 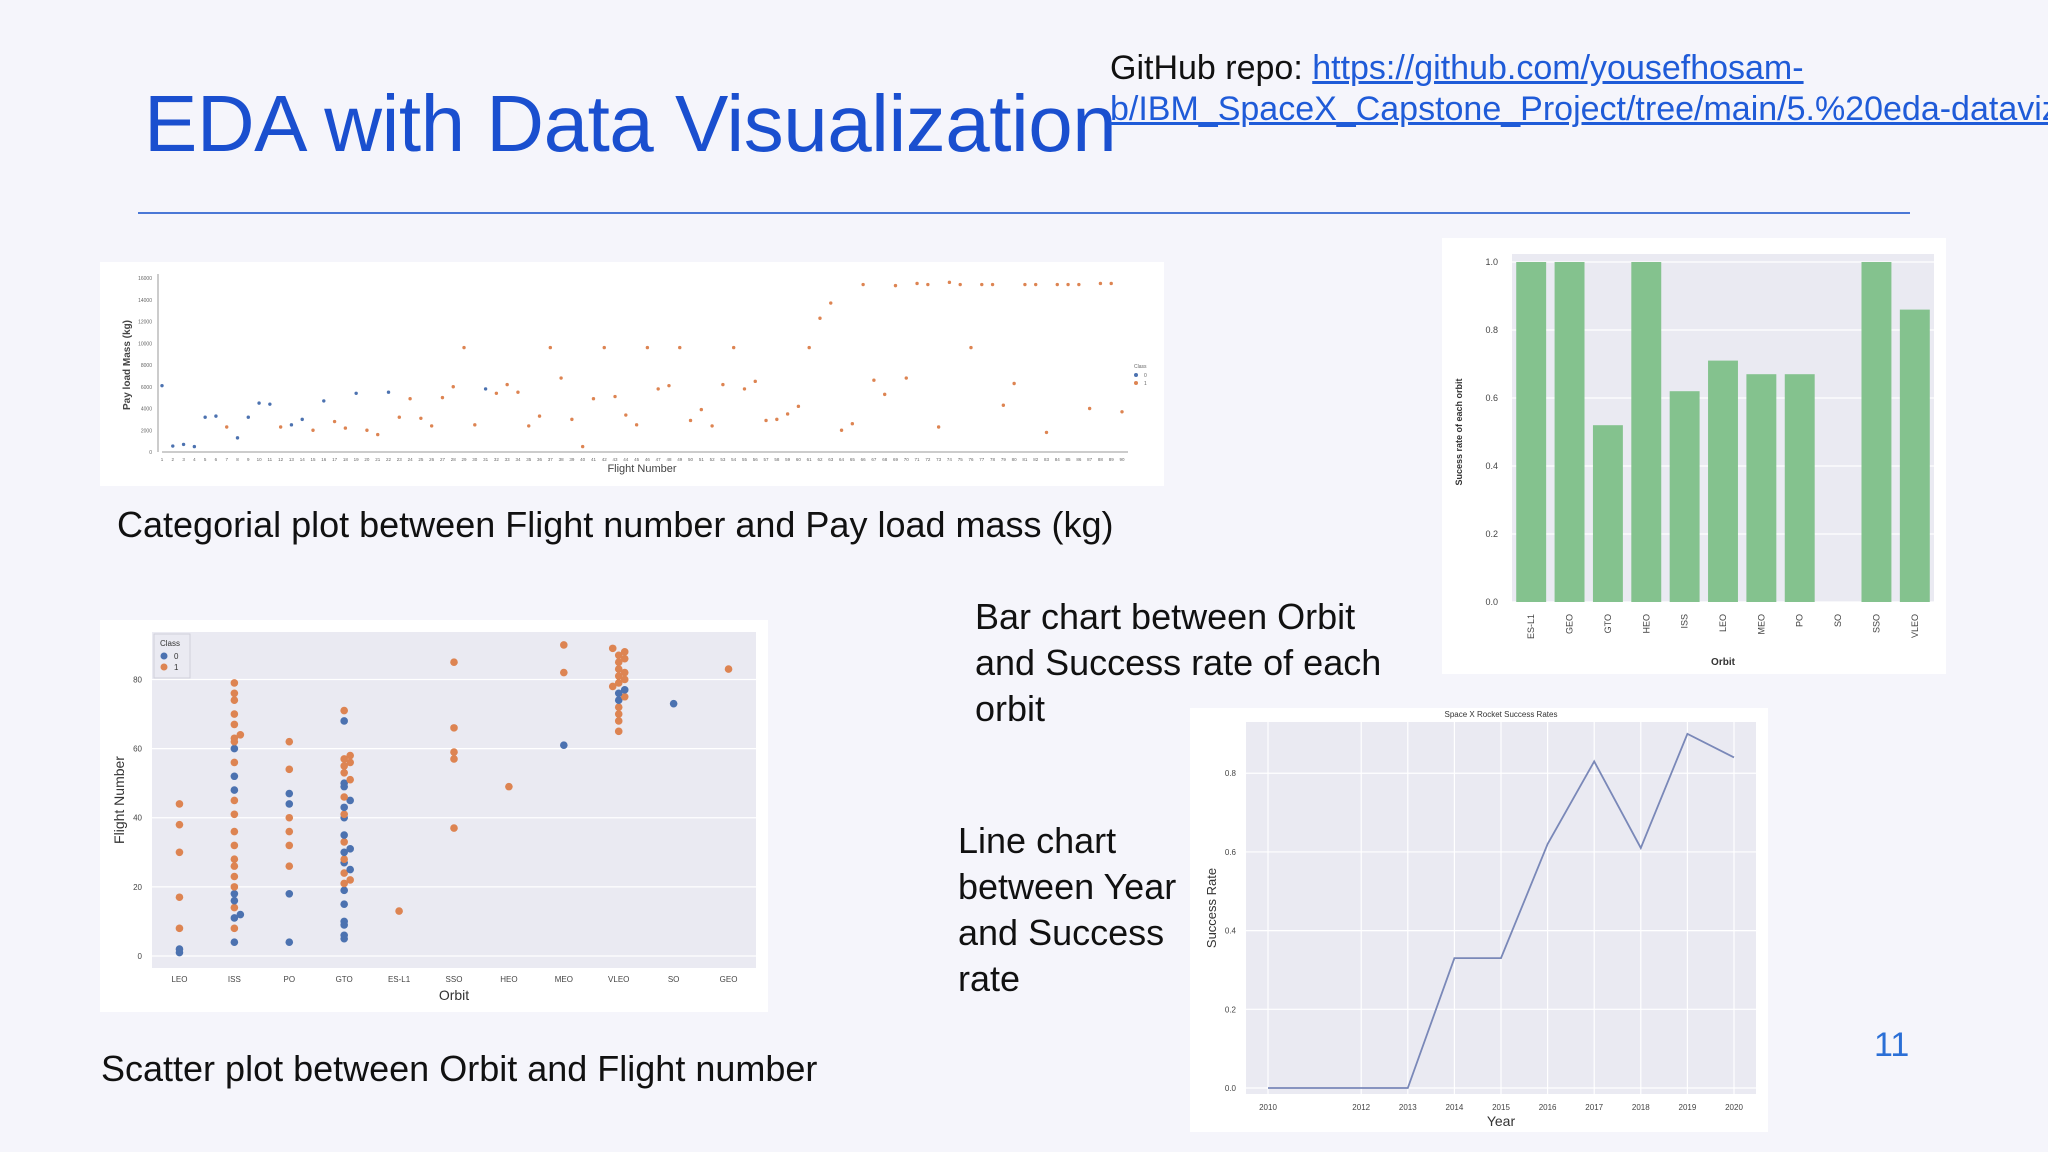 What do you see at coordinates (1531, 626) in the screenshot?
I see `bar-x-tick-label: ES-L1` at bounding box center [1531, 626].